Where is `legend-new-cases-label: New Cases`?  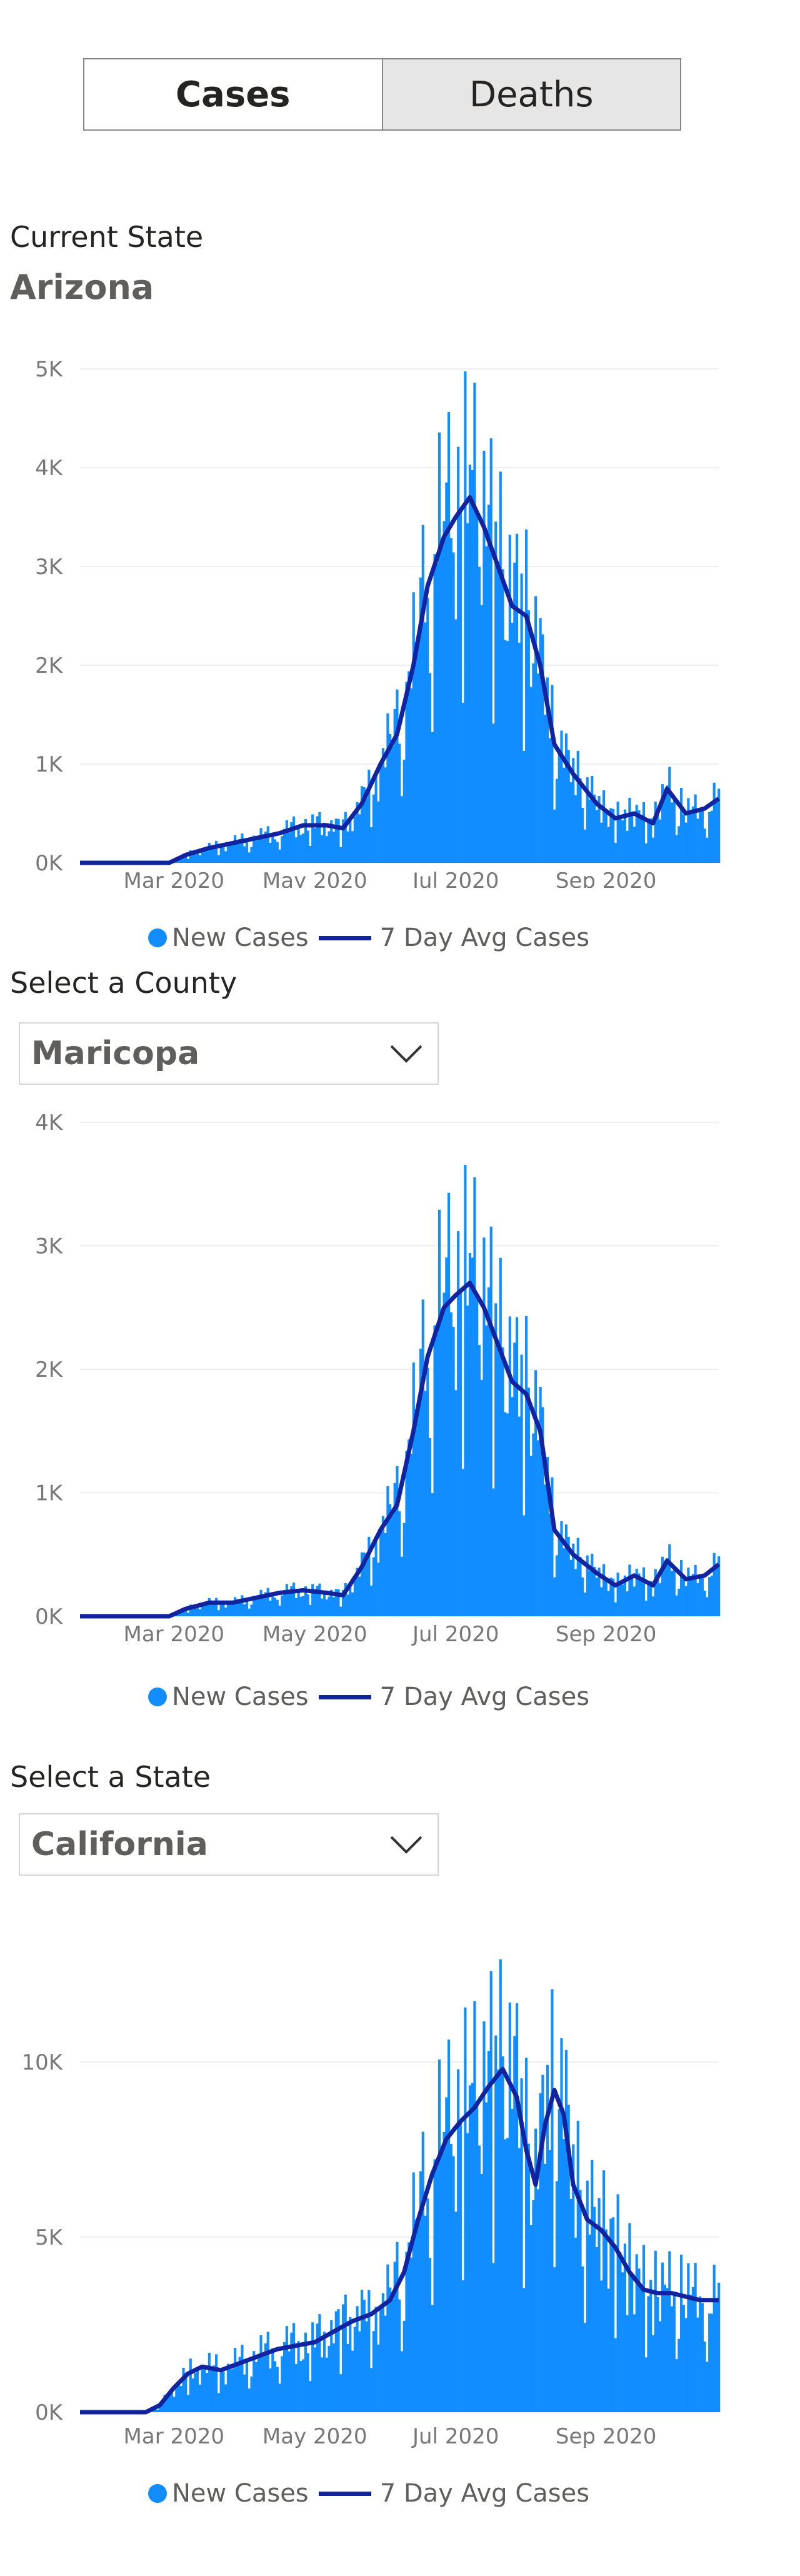 legend-new-cases-label: New Cases is located at coordinates (240, 2493).